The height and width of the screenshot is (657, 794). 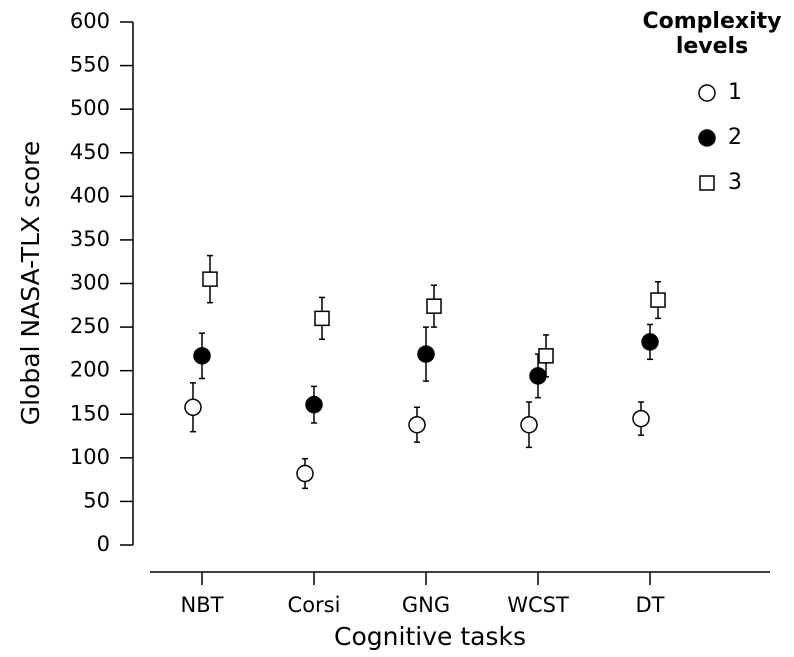 I want to click on y-tick-label: 300, so click(x=90, y=283).